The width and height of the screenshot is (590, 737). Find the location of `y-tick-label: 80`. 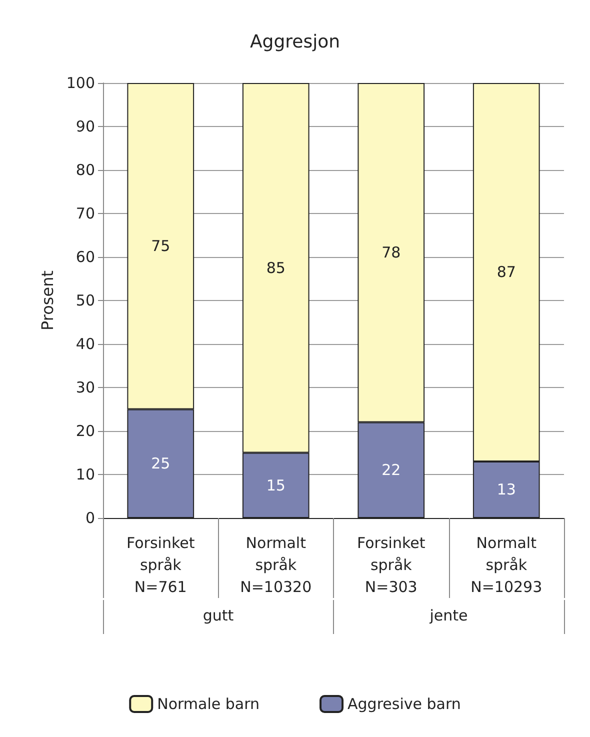

y-tick-label: 80 is located at coordinates (85, 170).